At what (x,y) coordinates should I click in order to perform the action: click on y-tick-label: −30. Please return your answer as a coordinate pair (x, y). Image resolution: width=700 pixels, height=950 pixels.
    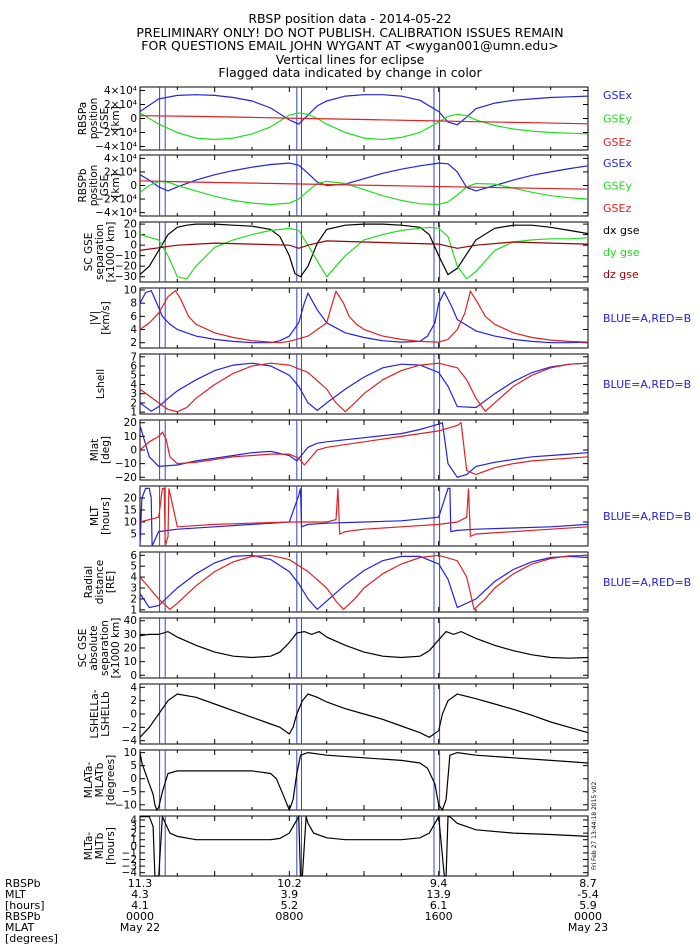
    Looking at the image, I should click on (126, 277).